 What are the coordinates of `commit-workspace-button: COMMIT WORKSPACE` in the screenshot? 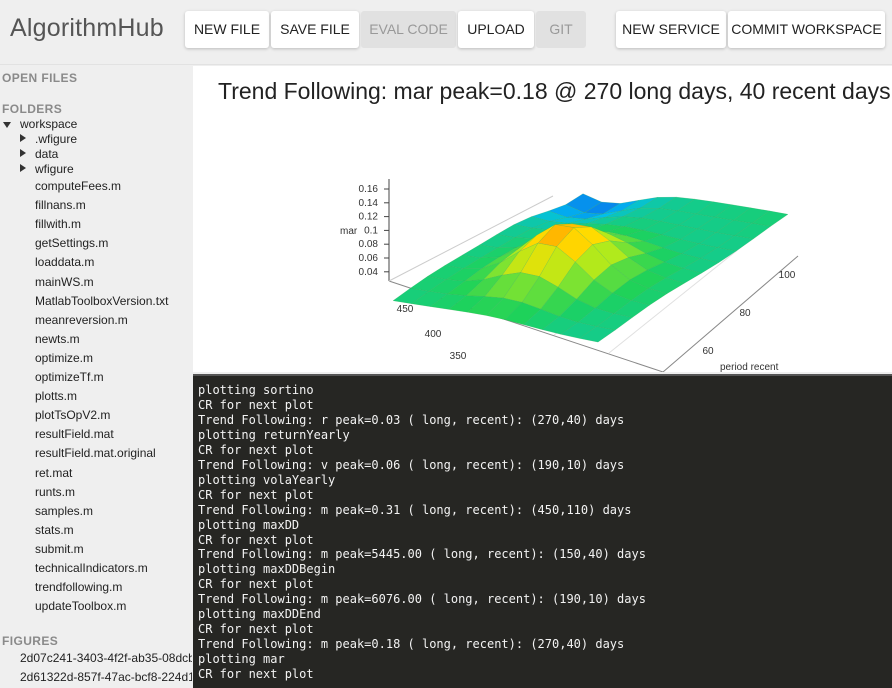 It's located at (806, 29).